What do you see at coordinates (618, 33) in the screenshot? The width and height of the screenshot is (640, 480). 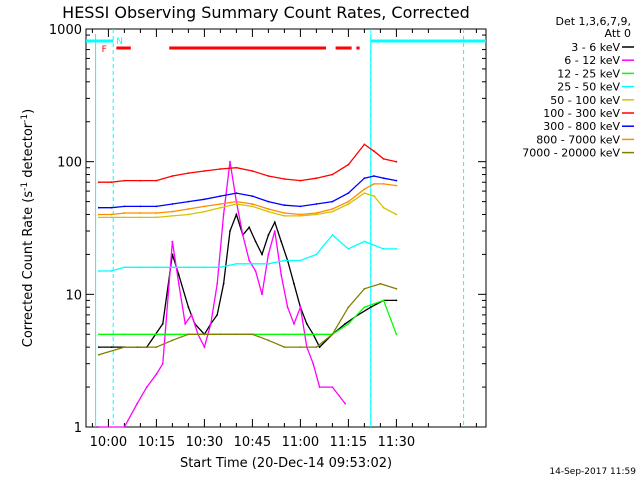 I see `legend-header-line2: Att 0` at bounding box center [618, 33].